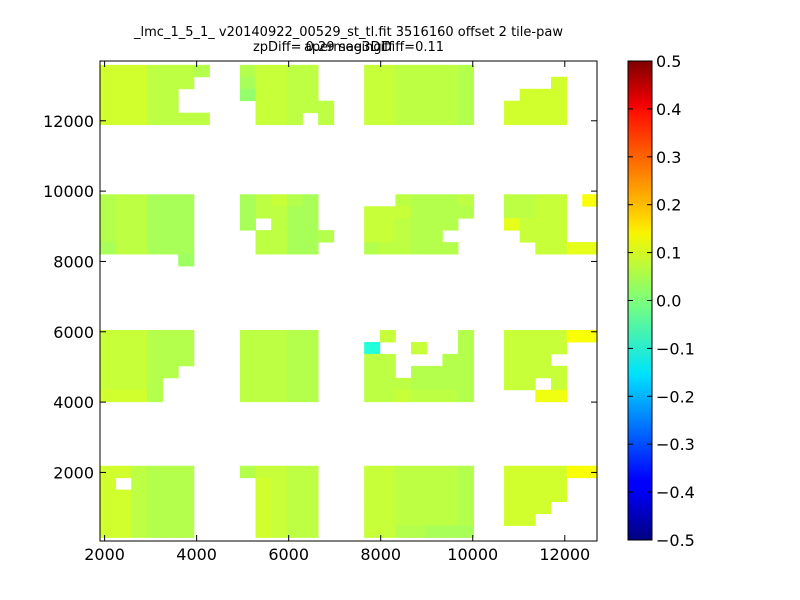 The height and width of the screenshot is (600, 800). I want to click on x-tick-label: 12000, so click(564, 554).